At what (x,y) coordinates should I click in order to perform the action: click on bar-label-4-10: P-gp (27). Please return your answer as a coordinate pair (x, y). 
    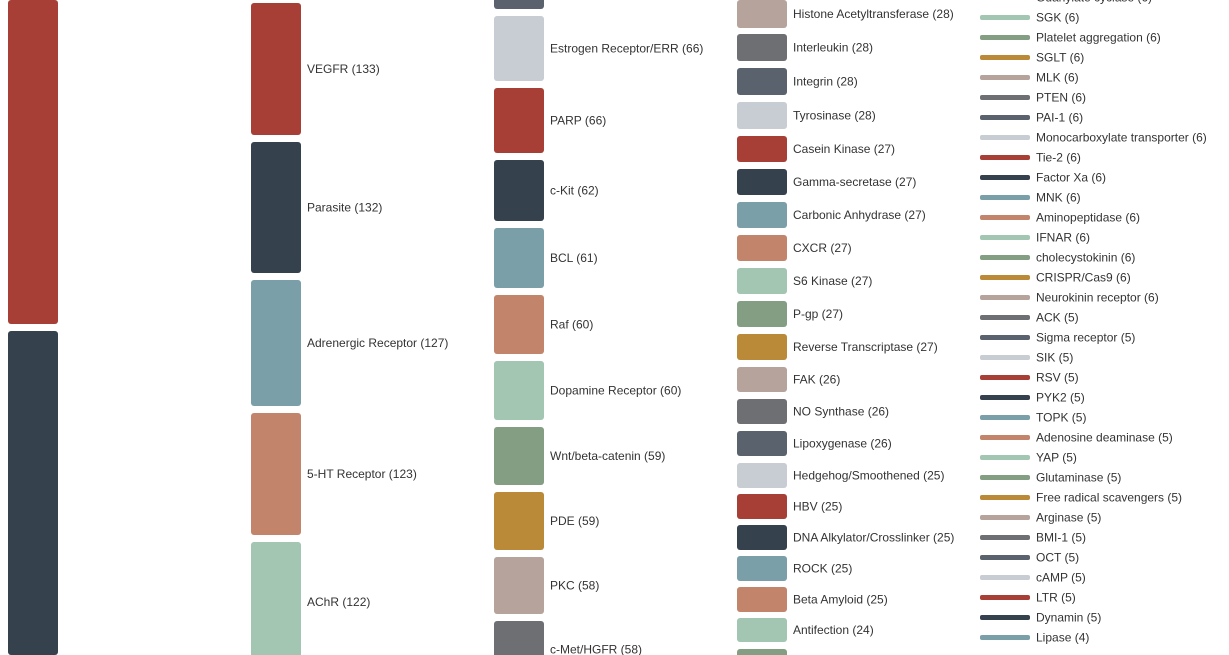
    Looking at the image, I should click on (818, 314).